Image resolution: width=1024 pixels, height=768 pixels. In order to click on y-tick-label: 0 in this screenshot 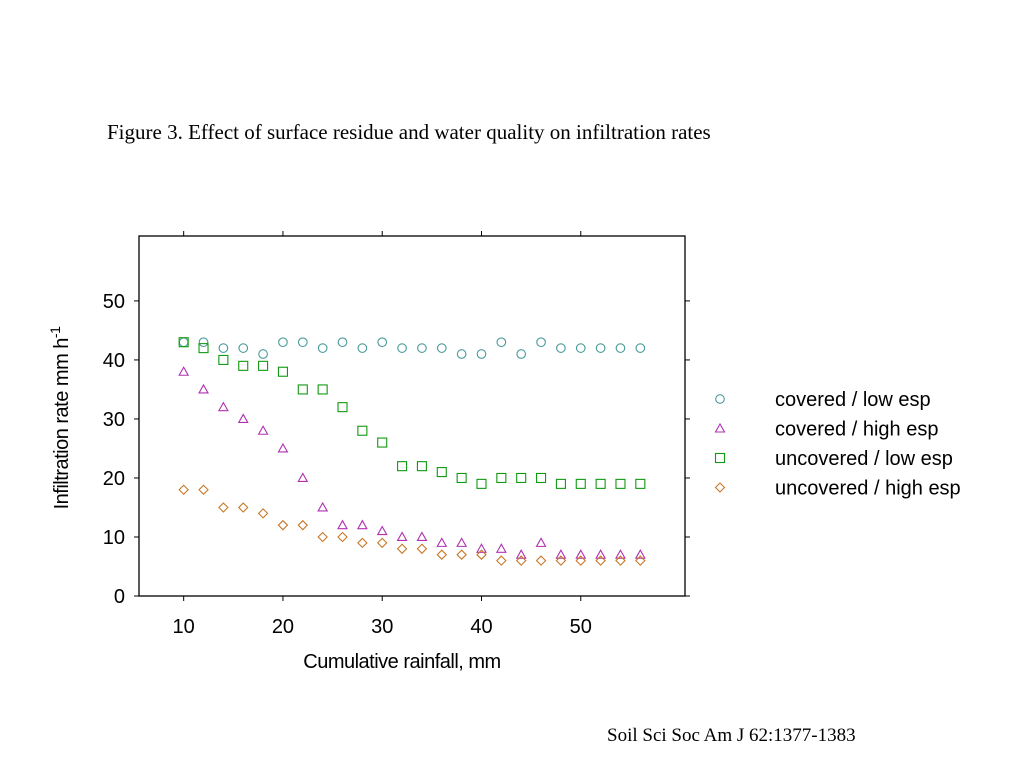, I will do `click(119, 597)`.